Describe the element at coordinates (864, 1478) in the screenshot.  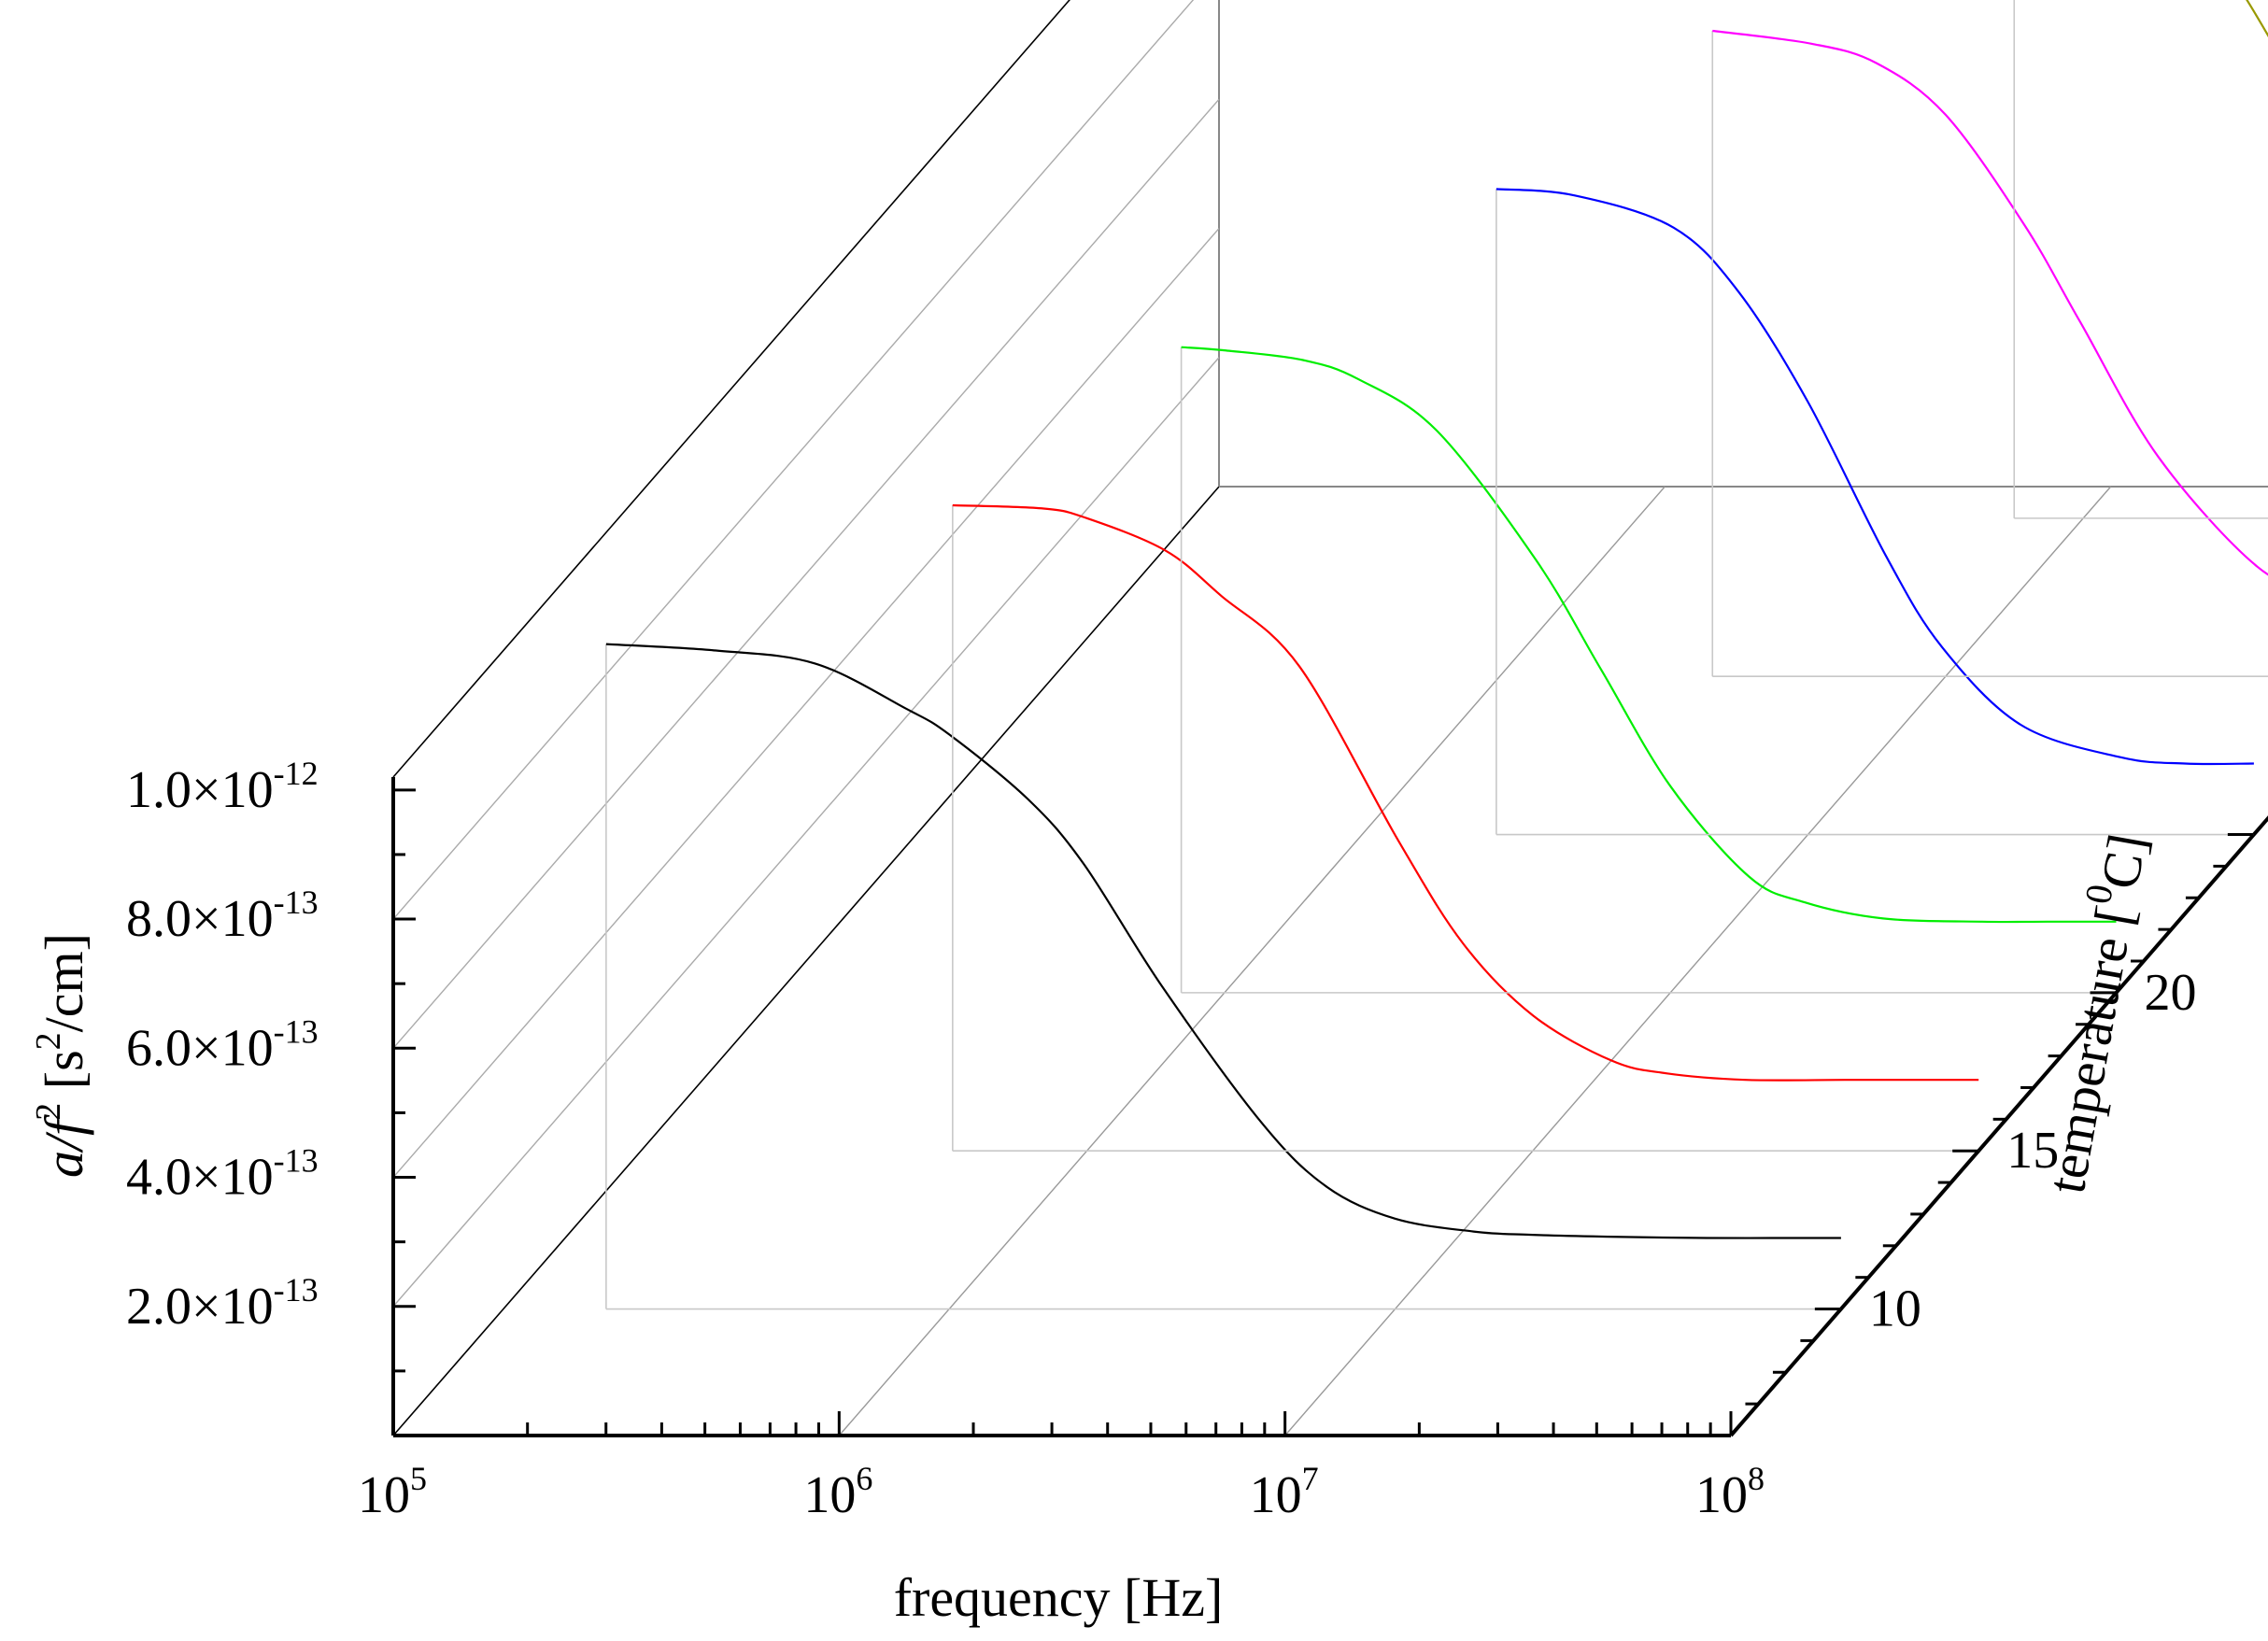
I see `x-tick-exp: 6` at that location.